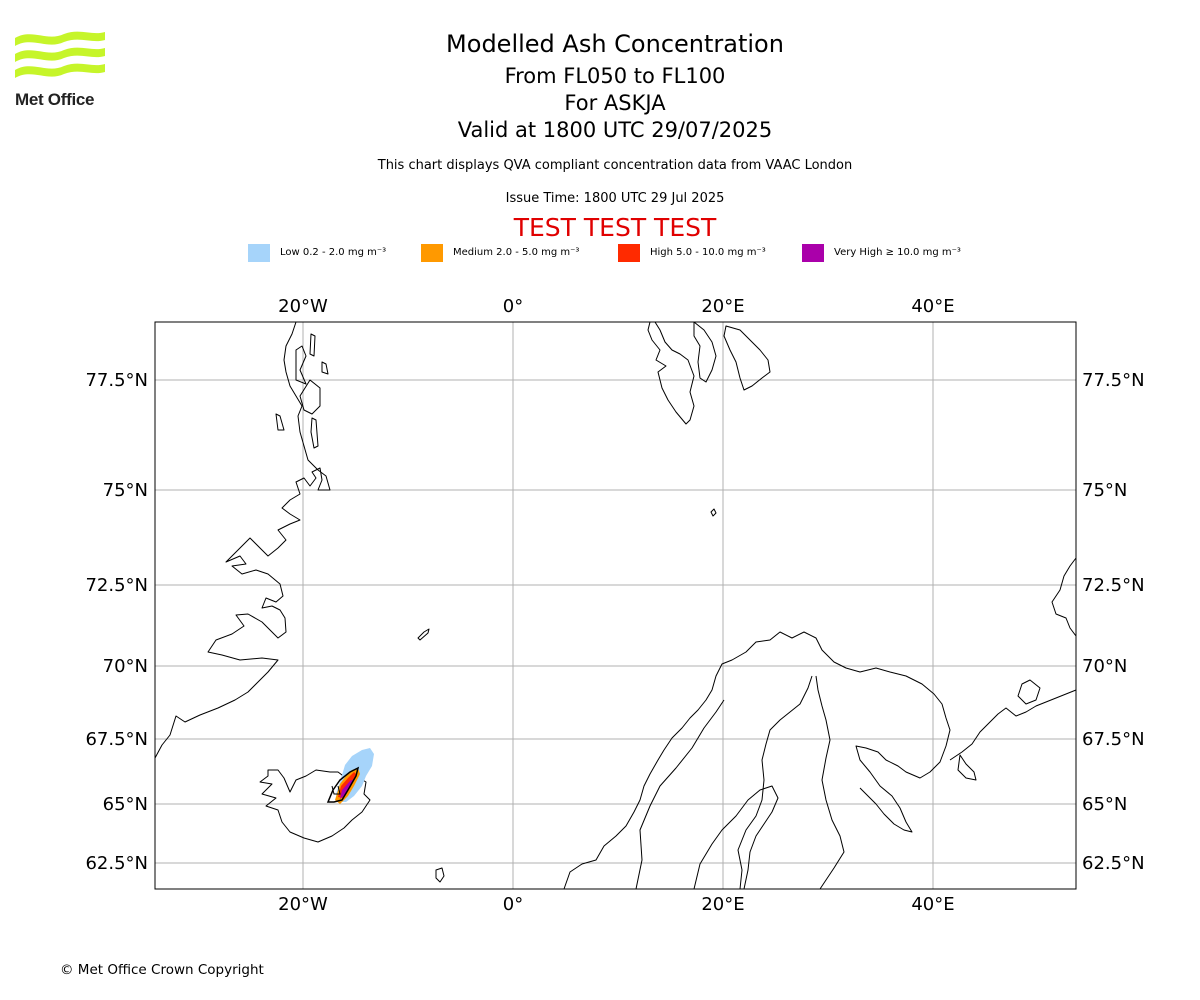 Image resolution: width=1200 pixels, height=1000 pixels. I want to click on iceland-coast, so click(315, 806).